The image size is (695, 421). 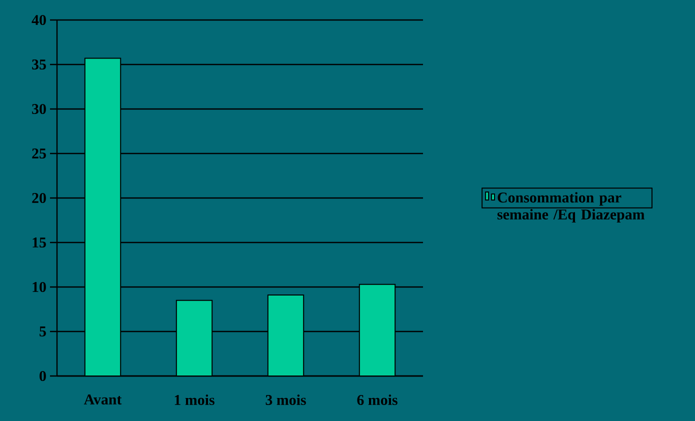 I want to click on x-tick-label: 3 mois, so click(x=286, y=400).